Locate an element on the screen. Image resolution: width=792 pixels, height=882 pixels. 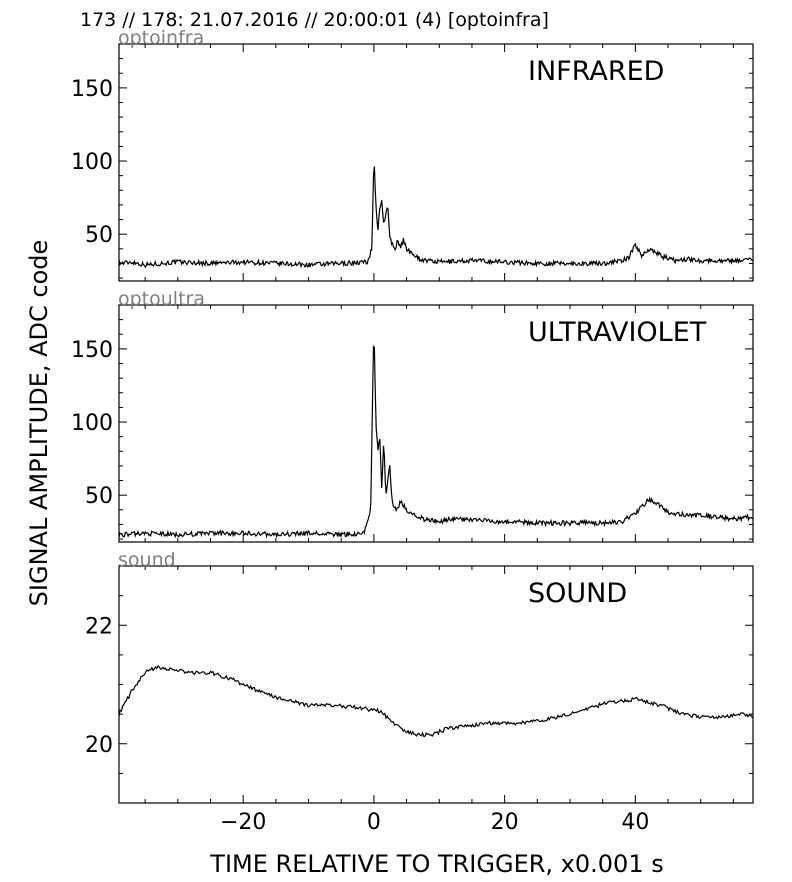
x-tick-label: −20 is located at coordinates (243, 822).